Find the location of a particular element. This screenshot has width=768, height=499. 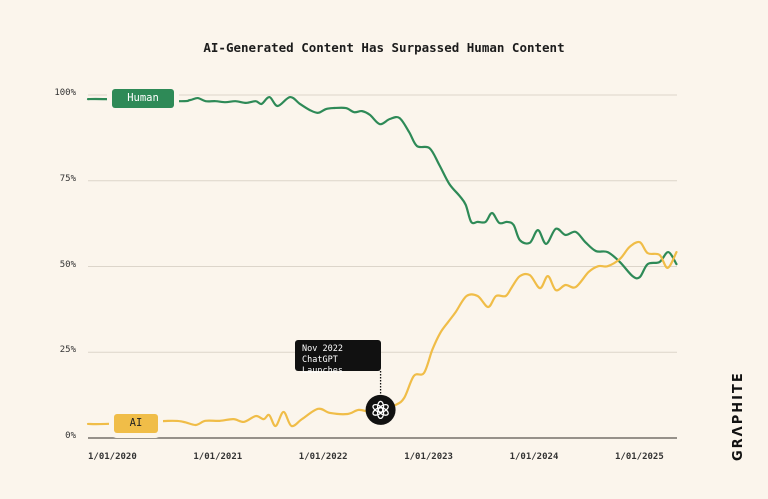

openai-logo-icon is located at coordinates (380, 410).